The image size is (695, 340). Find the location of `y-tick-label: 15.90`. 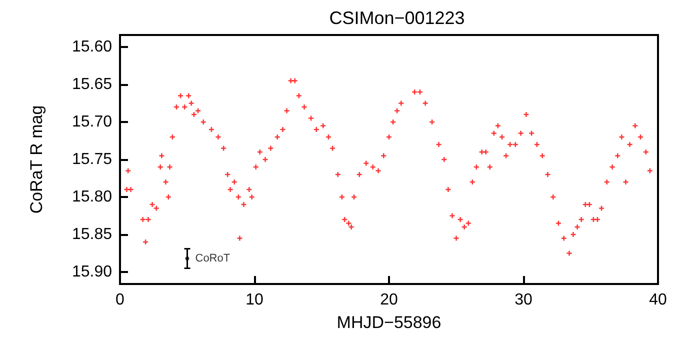

y-tick-label: 15.90 is located at coordinates (92, 272).